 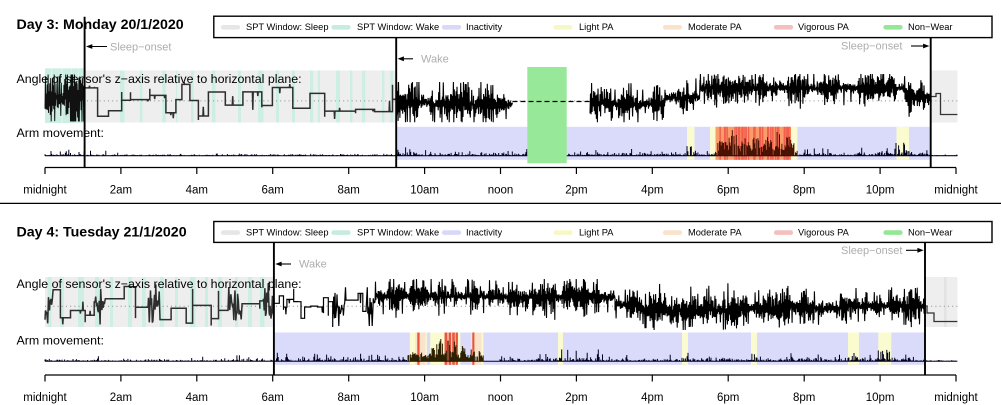 What do you see at coordinates (102, 232) in the screenshot?
I see `svg-text: Day 4: Tuesday 21/1/2020` at bounding box center [102, 232].